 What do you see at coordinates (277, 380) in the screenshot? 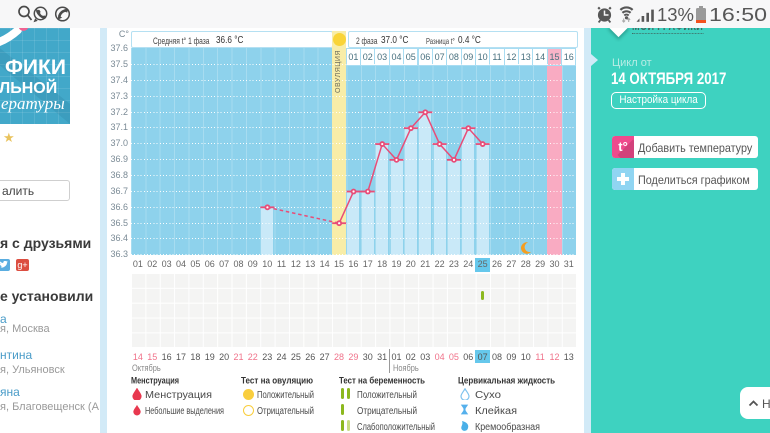
I see `svg-text: Тест на овуляцию` at bounding box center [277, 380].